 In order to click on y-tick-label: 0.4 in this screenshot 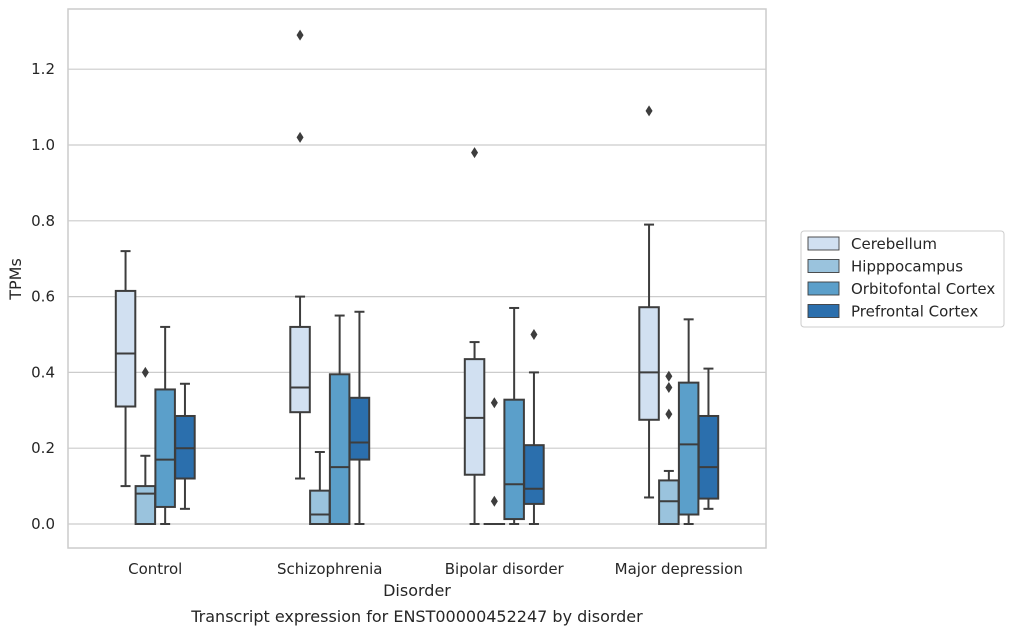, I will do `click(43, 372)`.